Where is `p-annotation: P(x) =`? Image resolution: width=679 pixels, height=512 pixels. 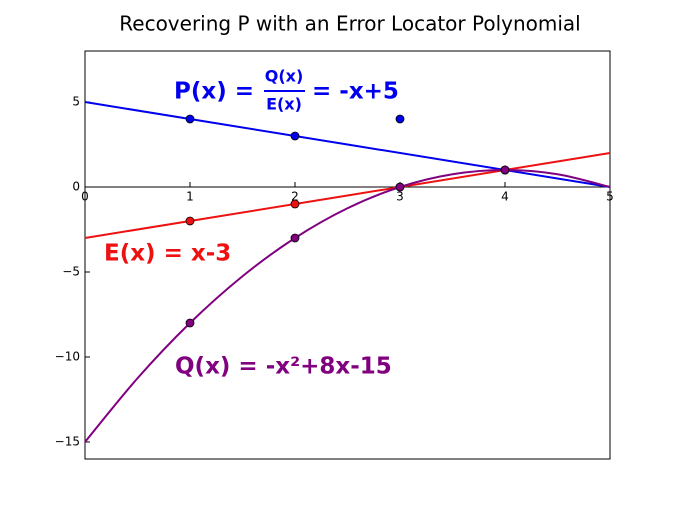
p-annotation: P(x) = is located at coordinates (214, 92).